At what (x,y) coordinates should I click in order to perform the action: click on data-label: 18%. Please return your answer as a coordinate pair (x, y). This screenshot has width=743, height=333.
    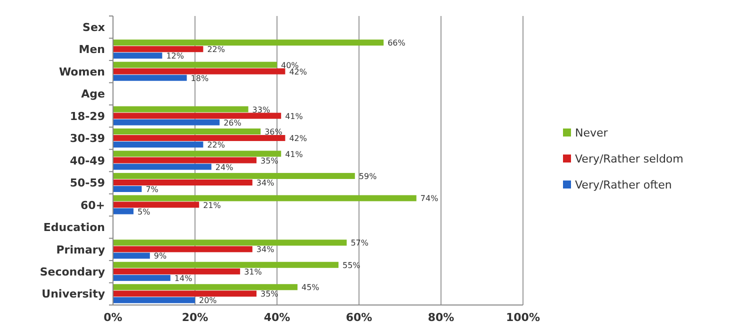
    Looking at the image, I should click on (199, 78).